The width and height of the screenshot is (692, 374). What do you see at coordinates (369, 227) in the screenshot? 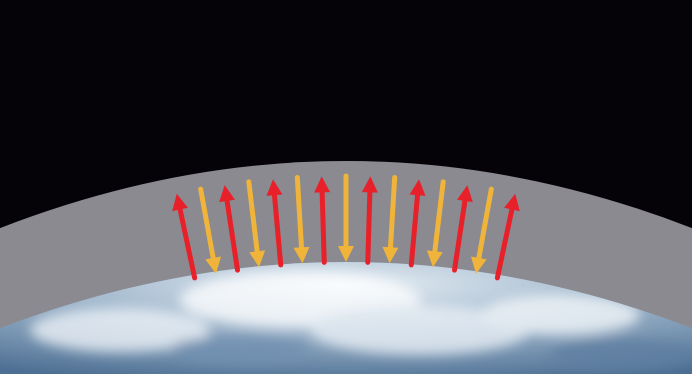
I see `arrow-up-5-shaft` at bounding box center [369, 227].